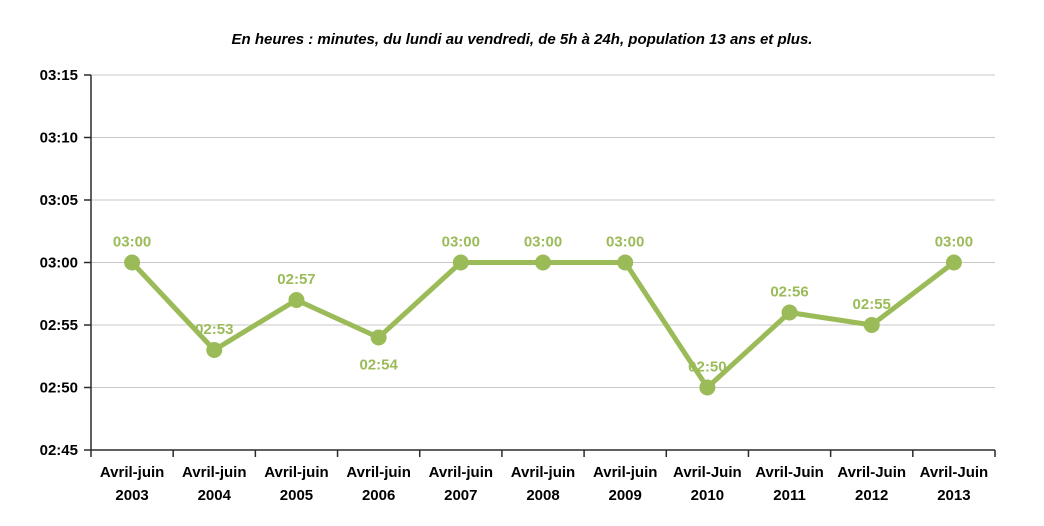 Image resolution: width=1044 pixels, height=526 pixels. What do you see at coordinates (542, 495) in the screenshot?
I see `x-axis-label-year: 2008` at bounding box center [542, 495].